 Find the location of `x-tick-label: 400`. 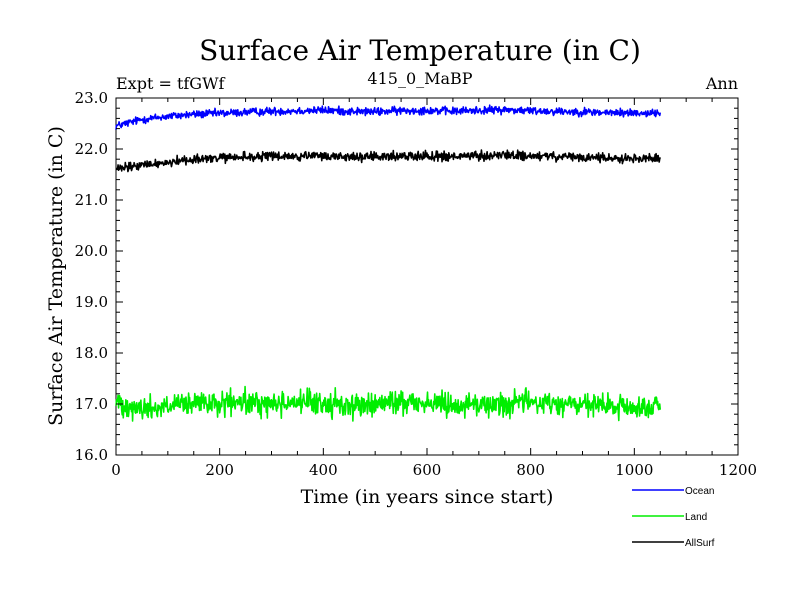

x-tick-label: 400 is located at coordinates (323, 470).